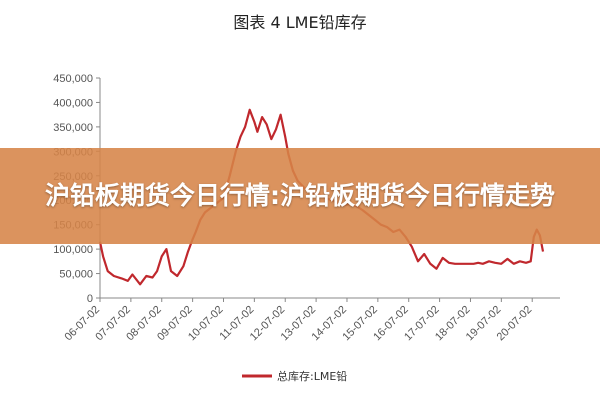  Describe the element at coordinates (299, 22) in the screenshot. I see `chart-title: 图表 4 LME铅库存` at that location.